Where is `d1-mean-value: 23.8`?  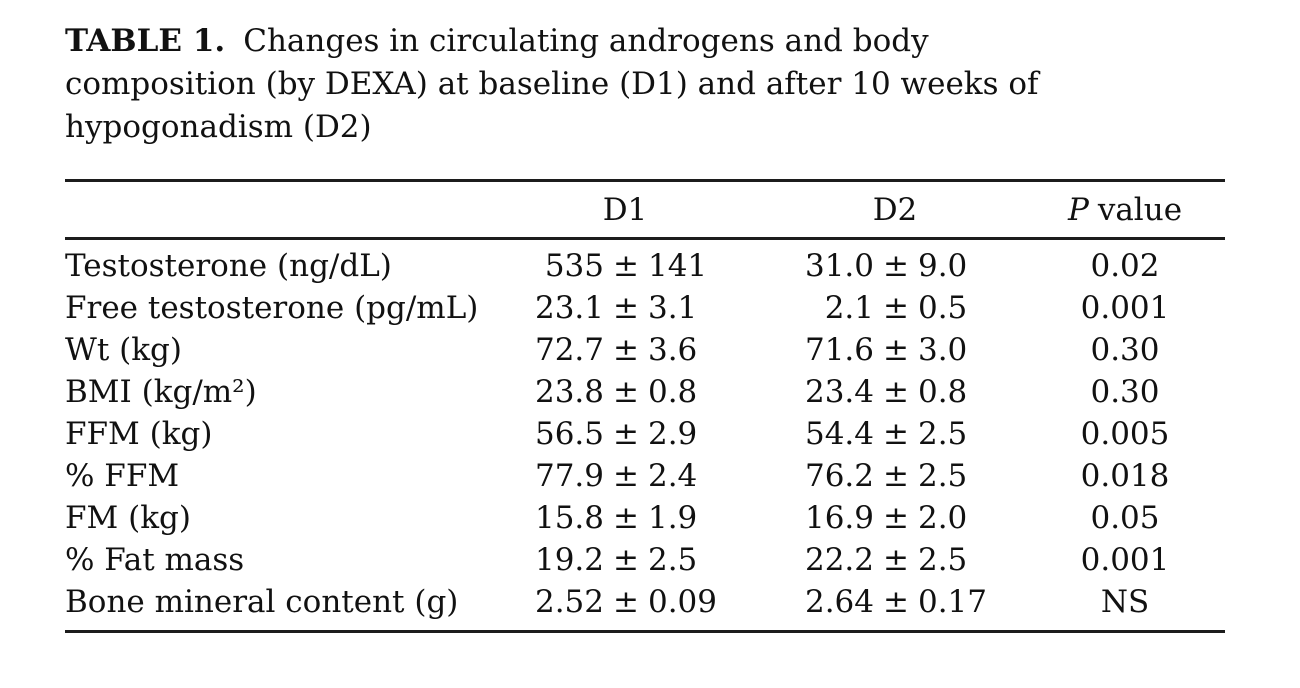 d1-mean-value: 23.8 is located at coordinates (569, 392).